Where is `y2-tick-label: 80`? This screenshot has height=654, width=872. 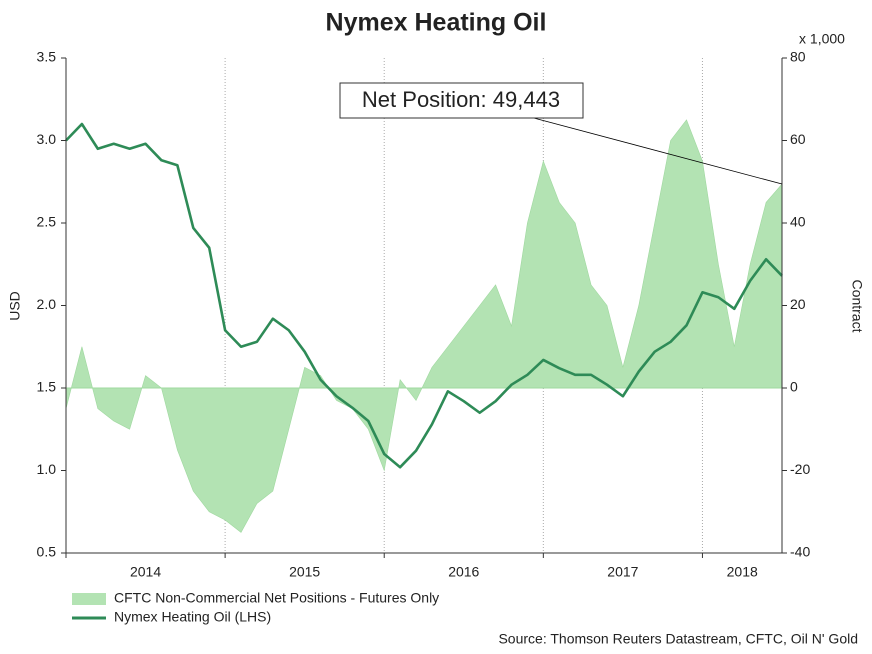
y2-tick-label: 80 is located at coordinates (798, 57).